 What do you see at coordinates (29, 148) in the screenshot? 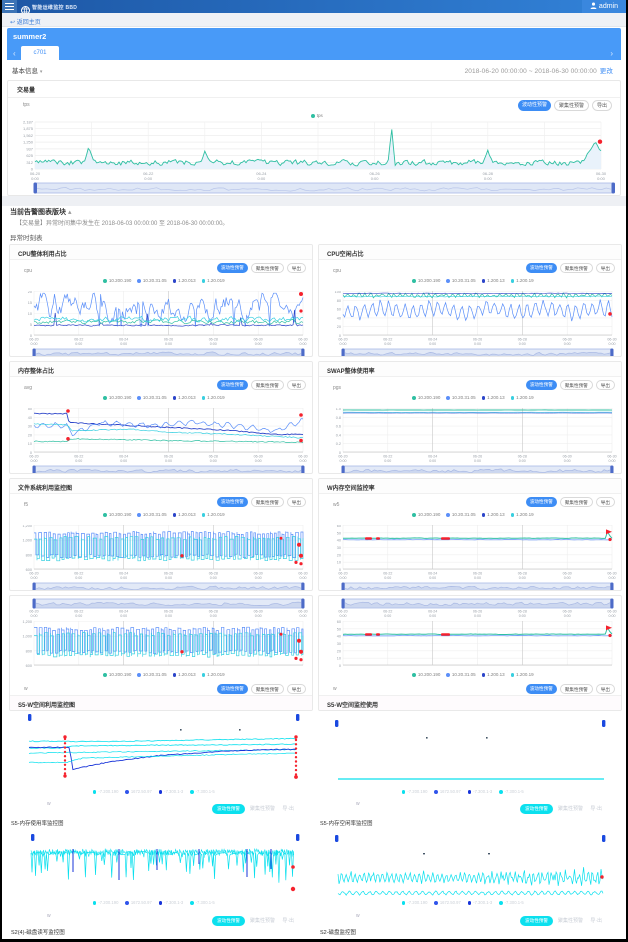
I see `svg-text: 937` at bounding box center [29, 148].